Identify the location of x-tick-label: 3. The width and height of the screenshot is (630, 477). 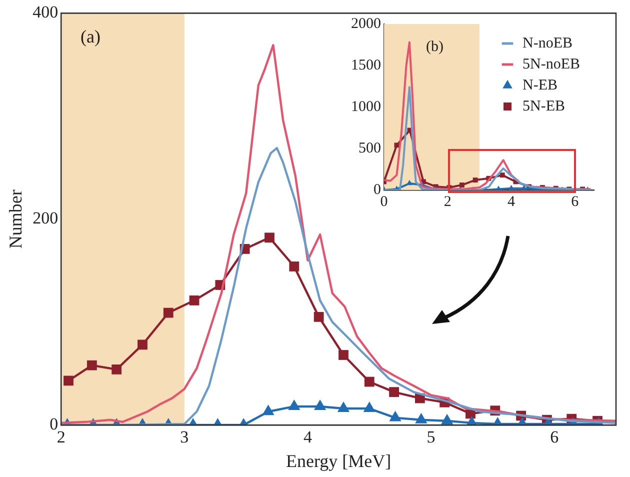
(184, 437).